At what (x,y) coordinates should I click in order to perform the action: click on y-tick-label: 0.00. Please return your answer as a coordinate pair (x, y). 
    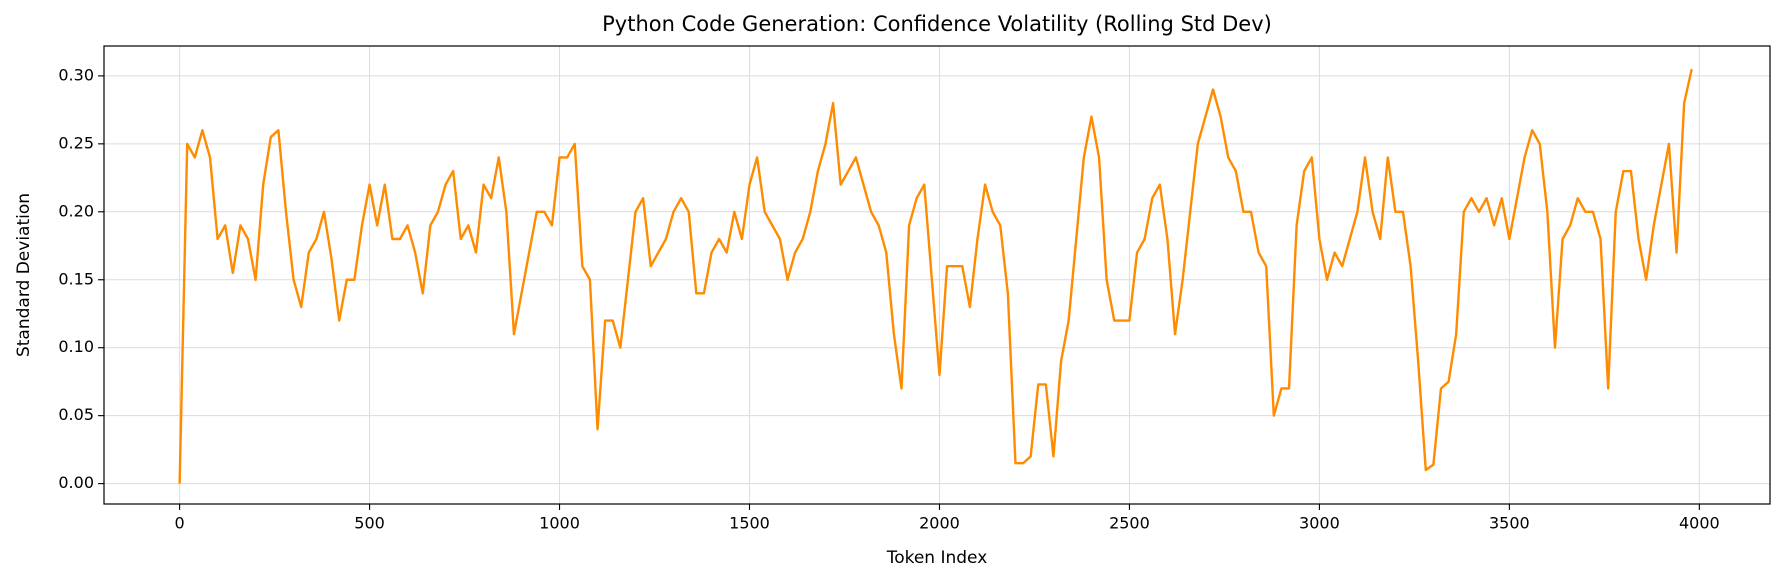
    Looking at the image, I should click on (76, 482).